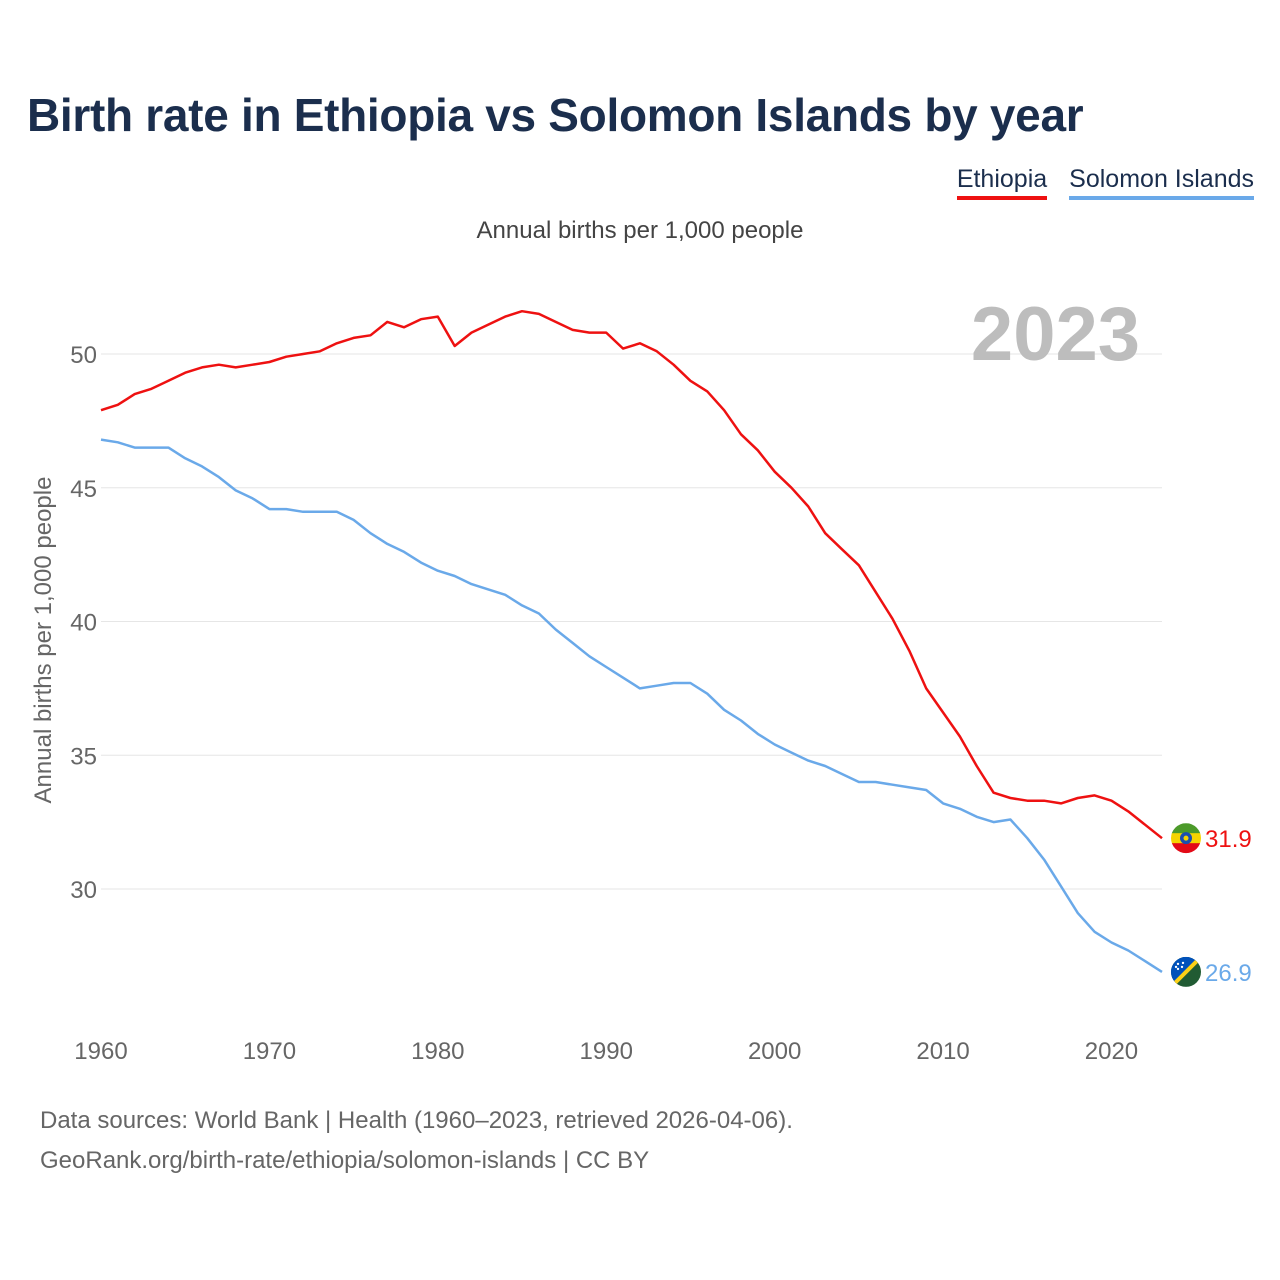 The width and height of the screenshot is (1280, 1280). Describe the element at coordinates (1186, 971) in the screenshot. I see `flag-solomon-islands-icon` at that location.